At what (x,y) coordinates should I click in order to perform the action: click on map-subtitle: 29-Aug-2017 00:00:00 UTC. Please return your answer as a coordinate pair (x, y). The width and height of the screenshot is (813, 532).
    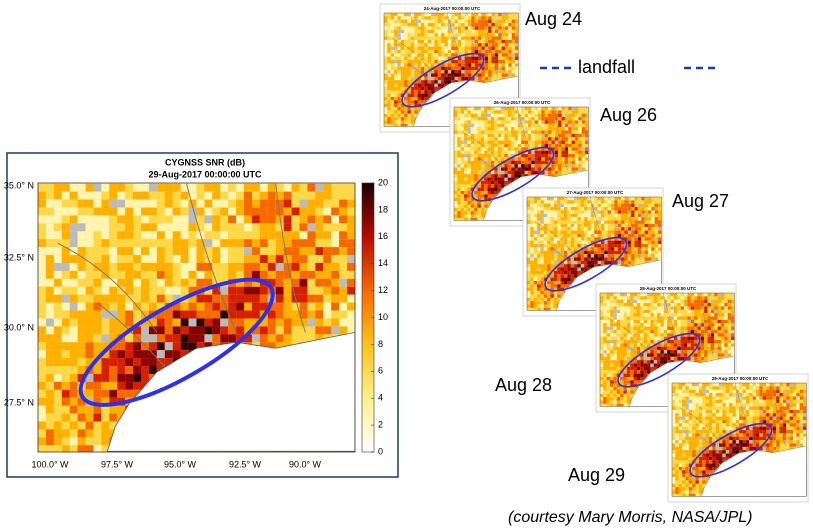
    Looking at the image, I should click on (205, 174).